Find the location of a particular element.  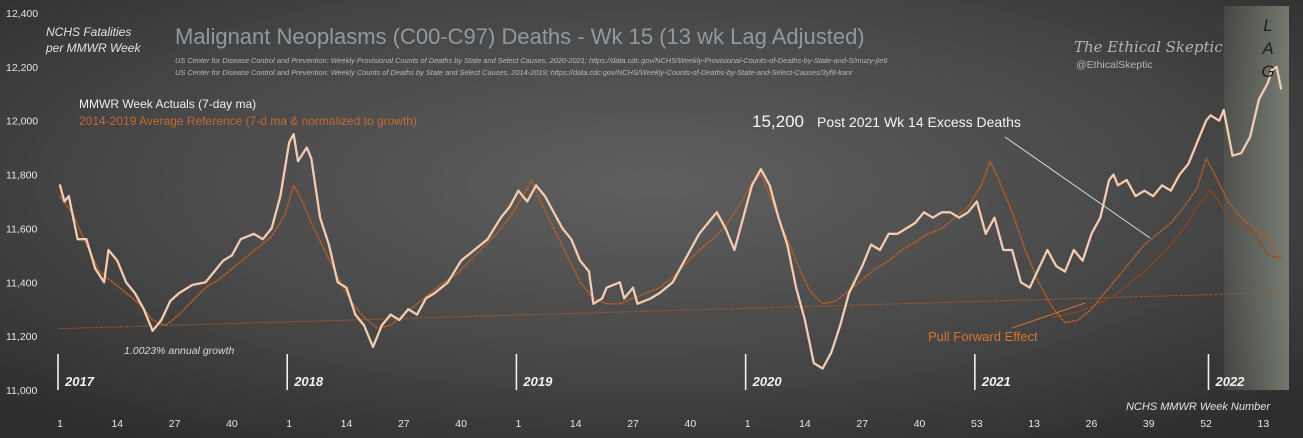

x-tick-label: 53 is located at coordinates (977, 424).